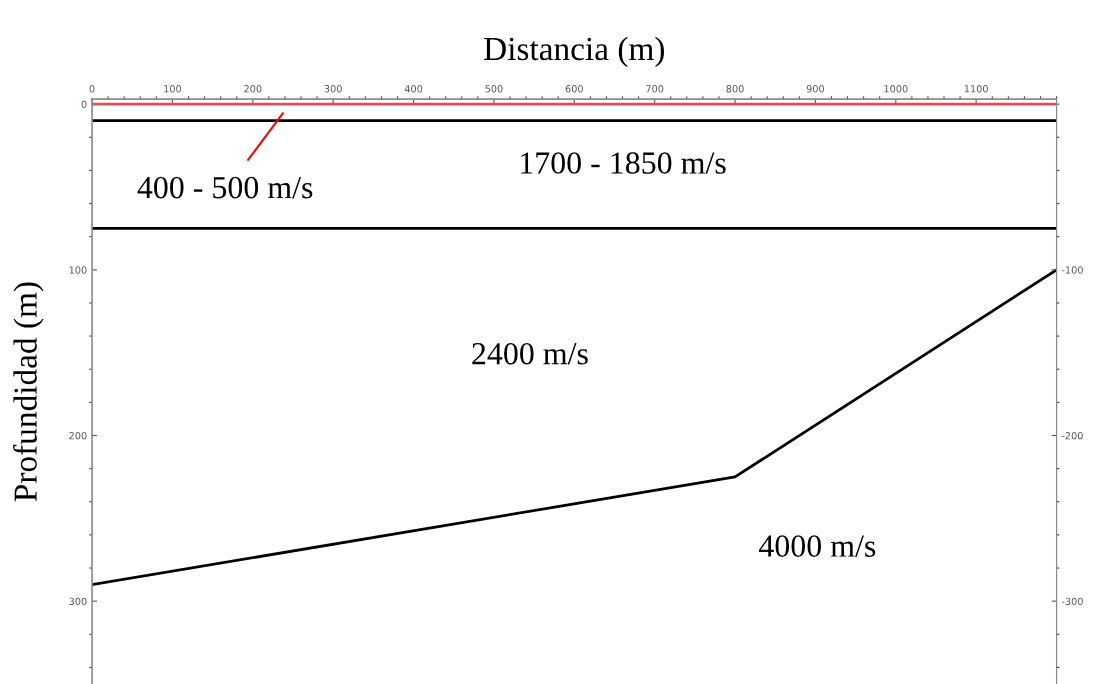 This screenshot has width=1096, height=684. I want to click on x-tick-label: 600, so click(574, 89).